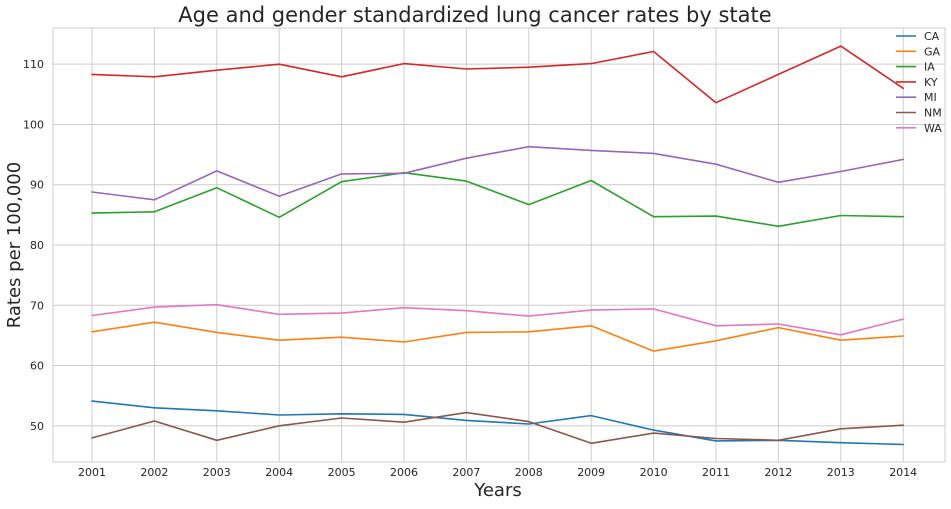 The image size is (951, 509). Describe the element at coordinates (498, 336) in the screenshot. I see `series-line-ga` at that location.